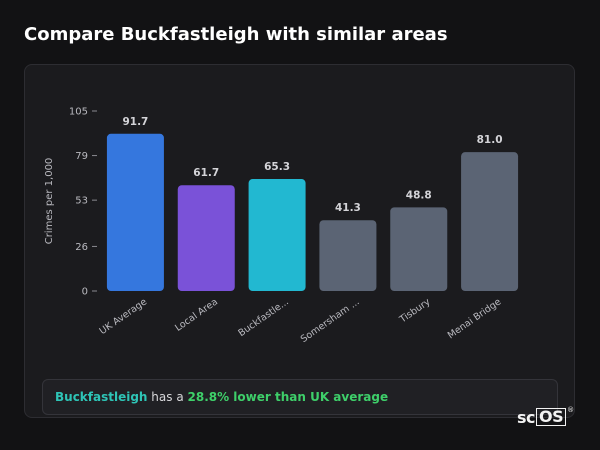 The height and width of the screenshot is (450, 600). What do you see at coordinates (81, 247) in the screenshot?
I see `y-tick-label: 26` at bounding box center [81, 247].